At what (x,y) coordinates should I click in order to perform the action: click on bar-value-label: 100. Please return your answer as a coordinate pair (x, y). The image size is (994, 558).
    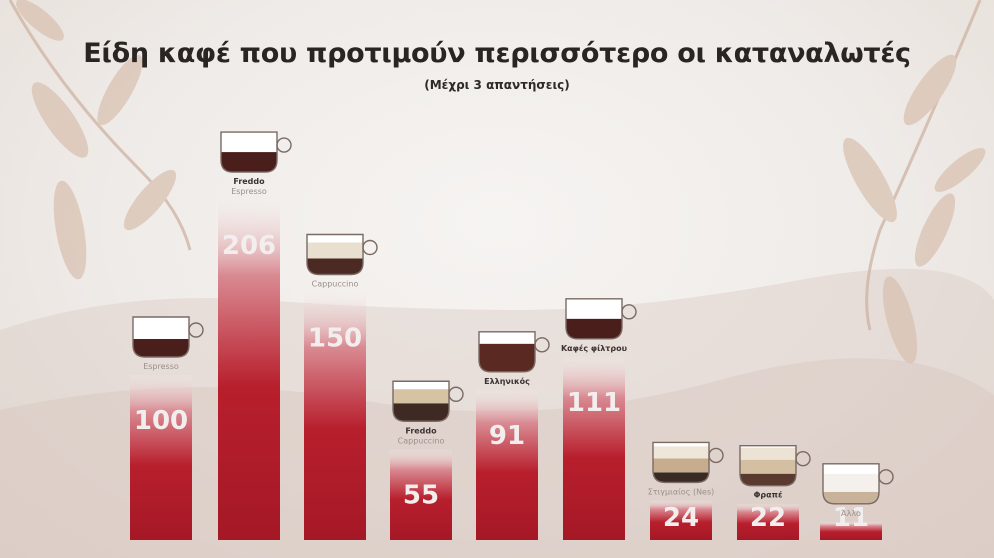
    Looking at the image, I should click on (161, 421).